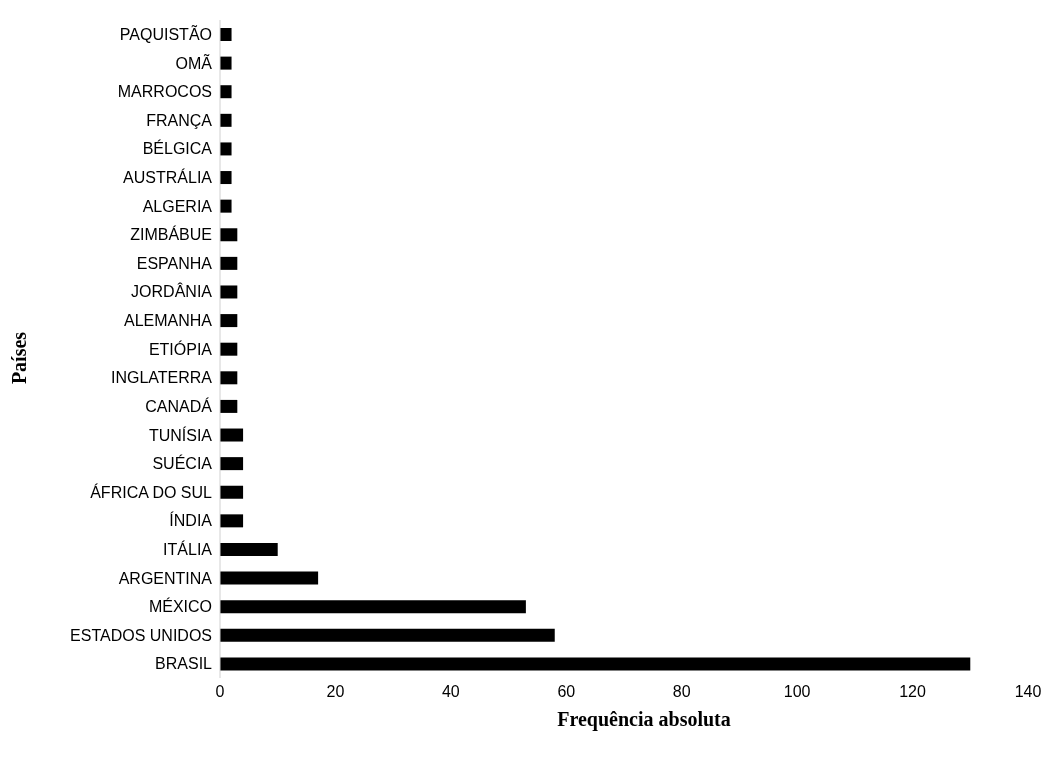 The height and width of the screenshot is (769, 1048). What do you see at coordinates (164, 92) in the screenshot?
I see `y-tick-label: MARROCOS` at bounding box center [164, 92].